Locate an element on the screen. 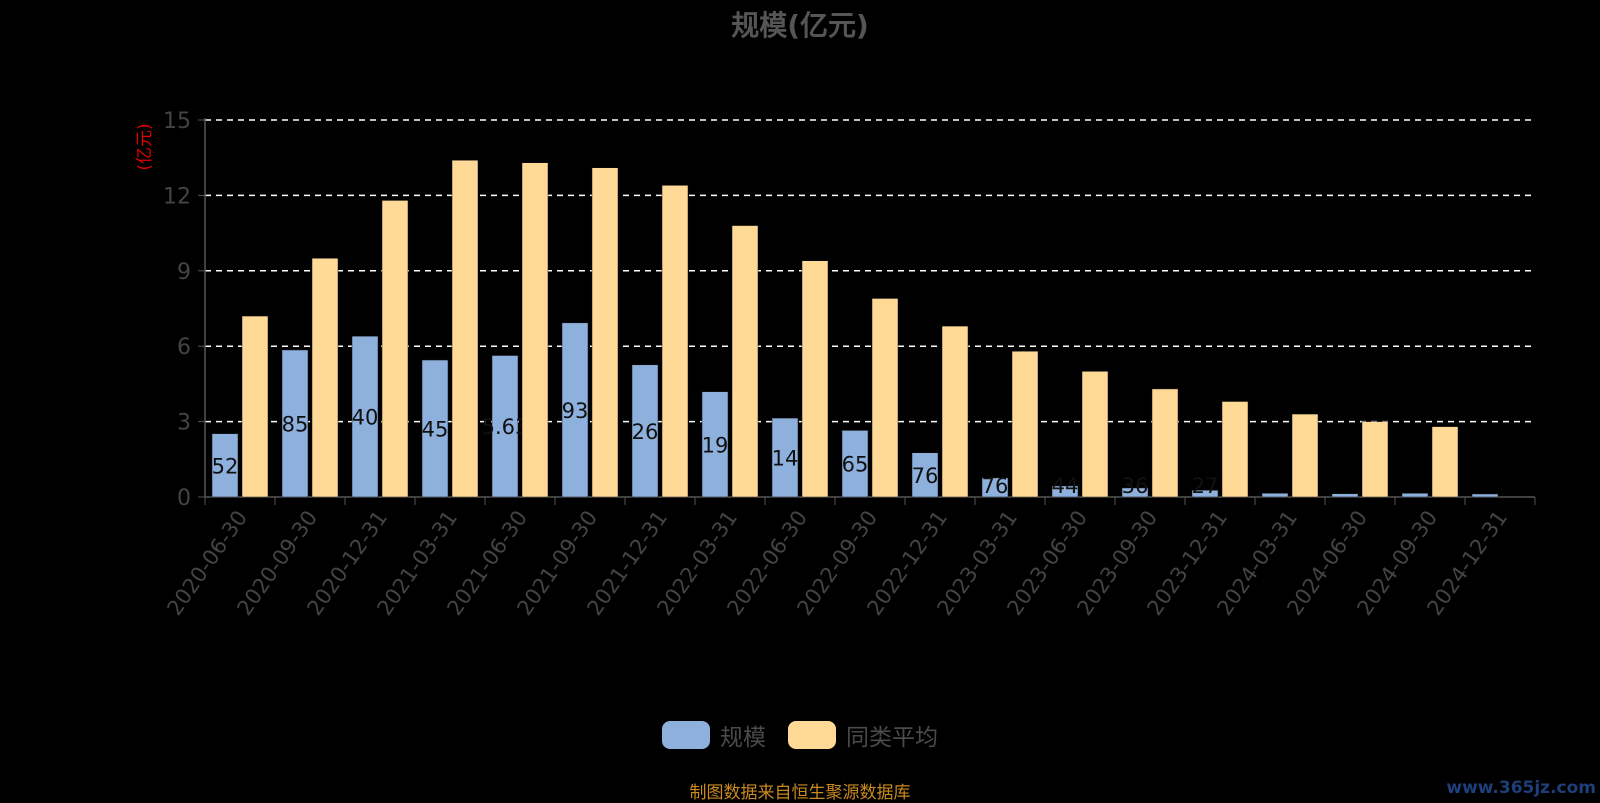 Image resolution: width=1600 pixels, height=803 pixels. data-label: 52 is located at coordinates (225, 466).